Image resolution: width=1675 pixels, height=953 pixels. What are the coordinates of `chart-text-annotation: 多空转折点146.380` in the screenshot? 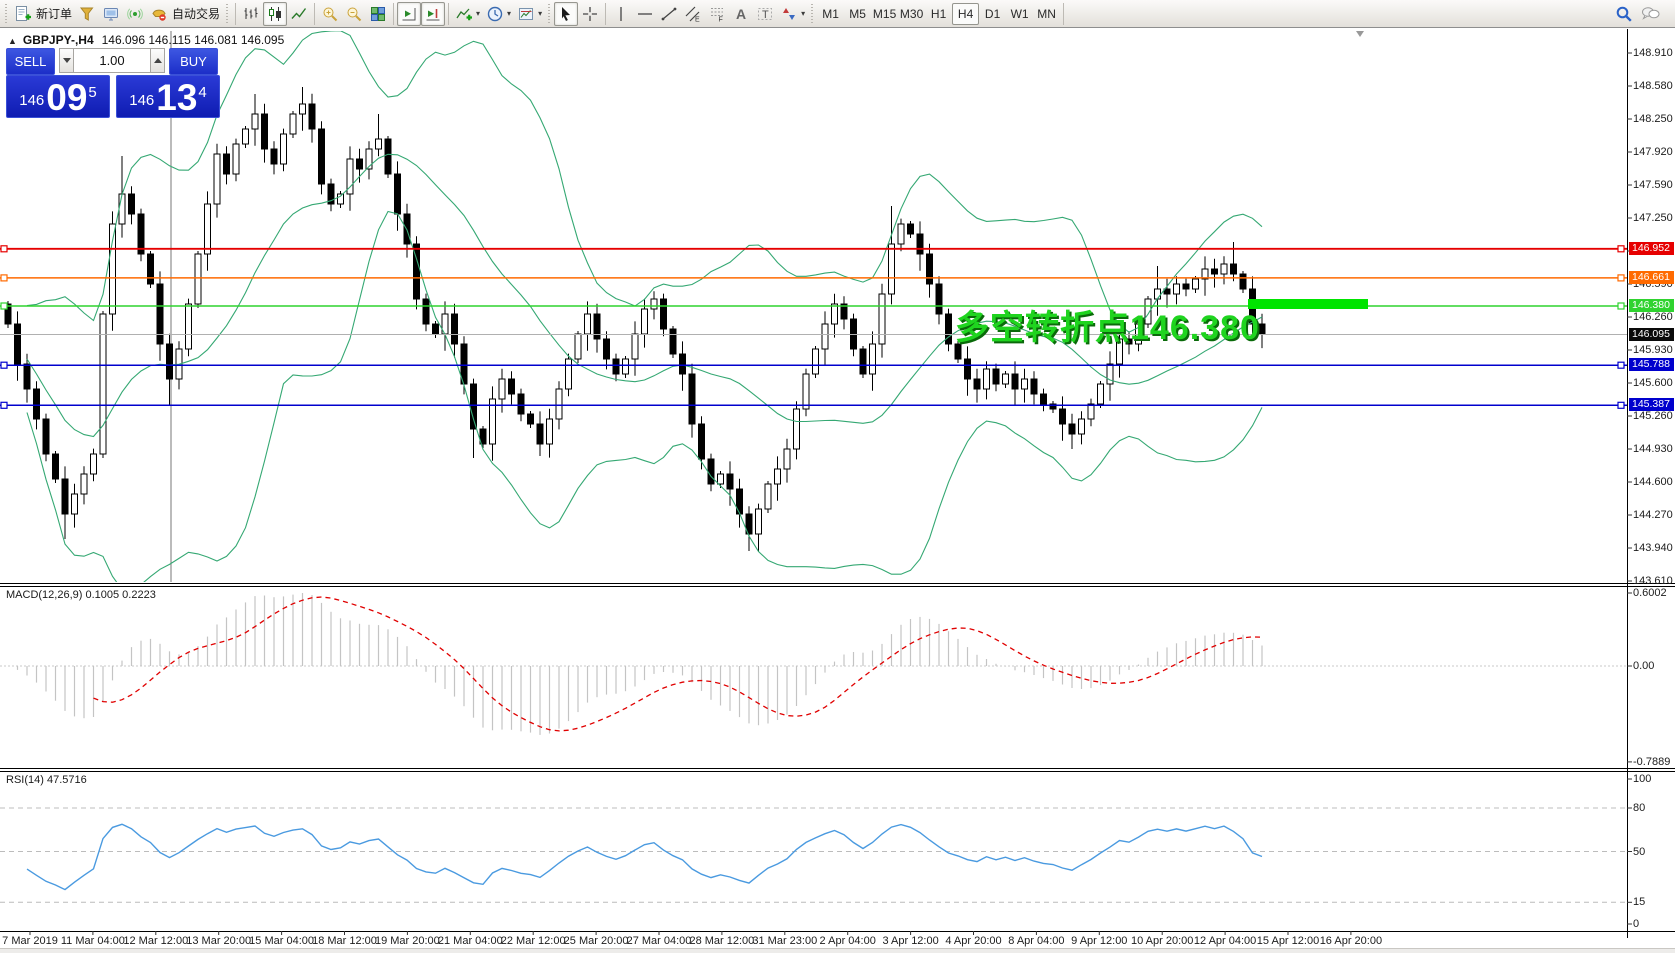 It's located at (1107, 328).